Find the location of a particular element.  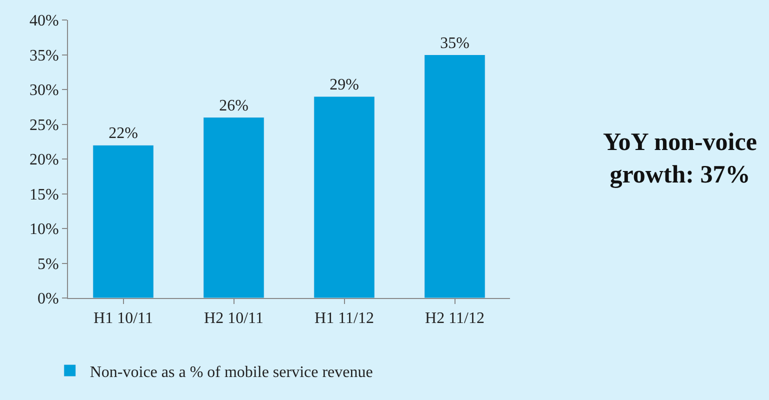

y-tick-label: 15% is located at coordinates (44, 195).